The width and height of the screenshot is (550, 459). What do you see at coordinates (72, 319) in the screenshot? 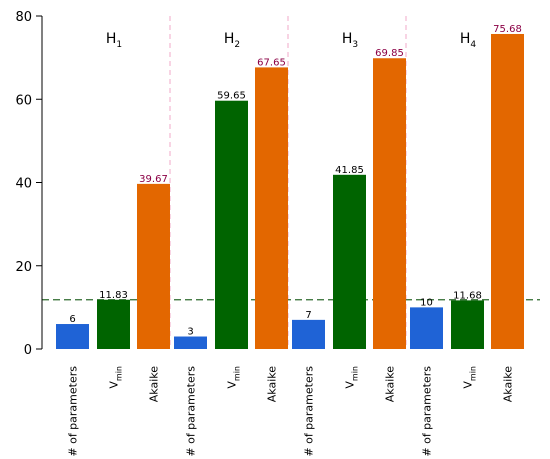
I see `bar-value-label: 6` at bounding box center [72, 319].